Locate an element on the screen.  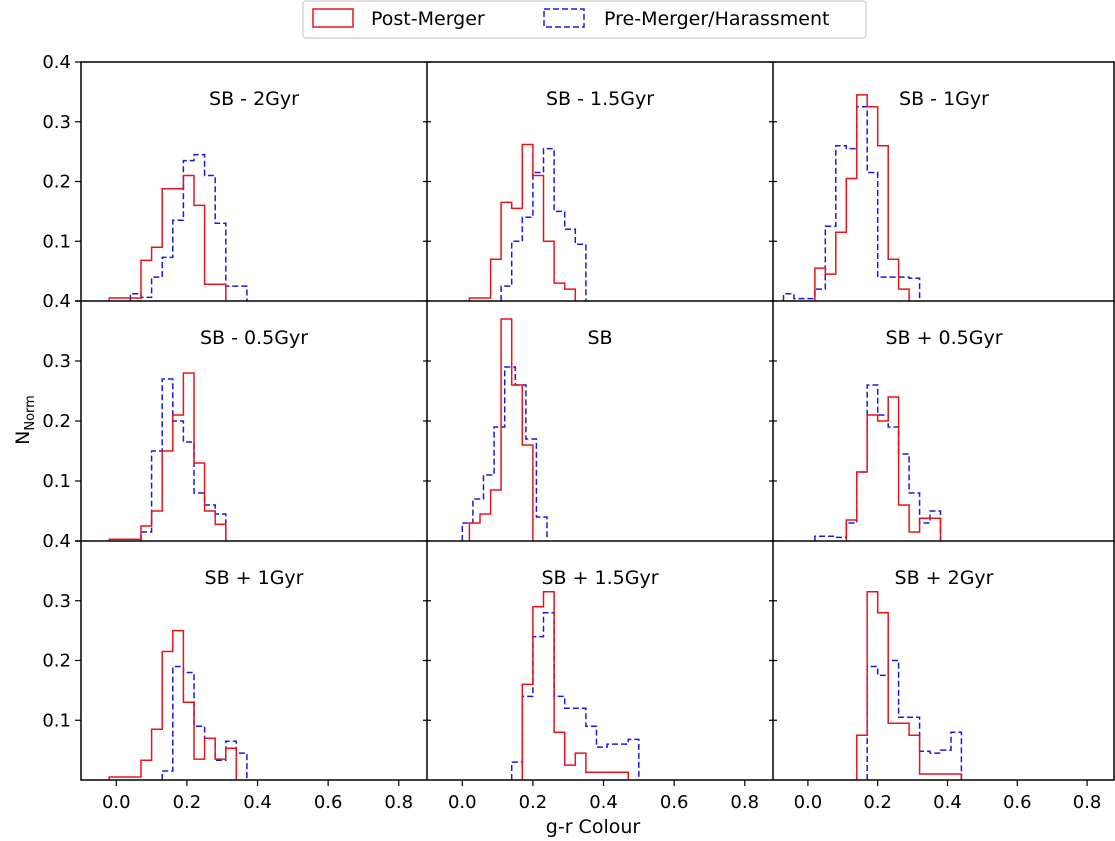
x-axis-label: g-r Colour is located at coordinates (593, 827).